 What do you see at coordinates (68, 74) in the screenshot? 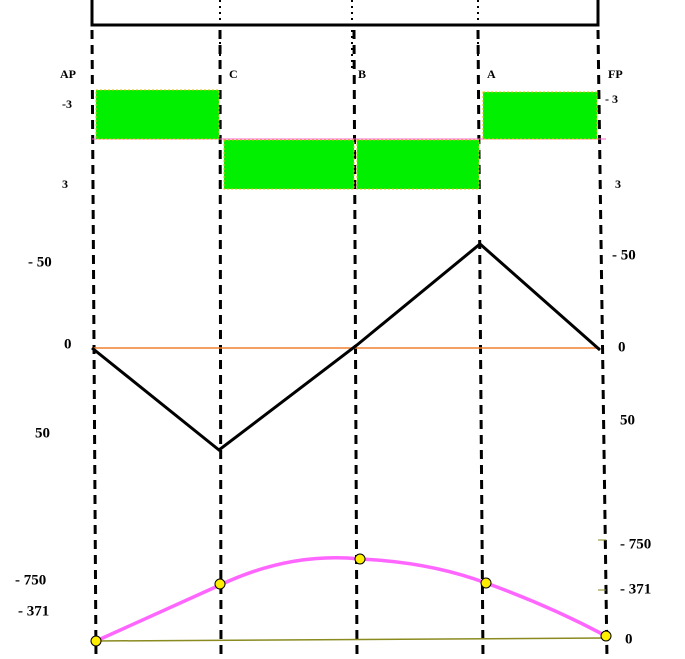
I see `station-label: AP` at bounding box center [68, 74].